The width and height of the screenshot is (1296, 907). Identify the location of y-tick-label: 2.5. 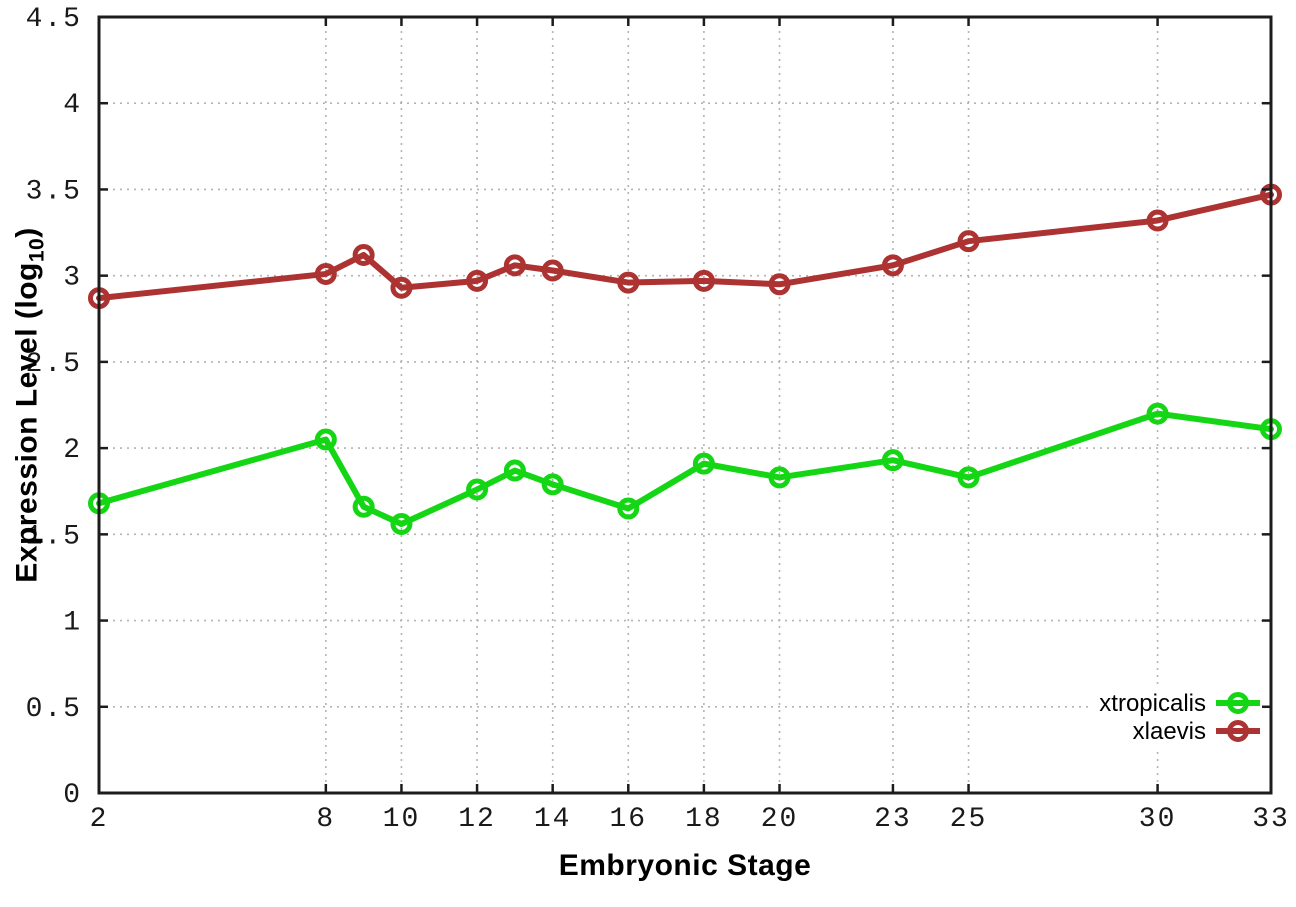
(54, 364).